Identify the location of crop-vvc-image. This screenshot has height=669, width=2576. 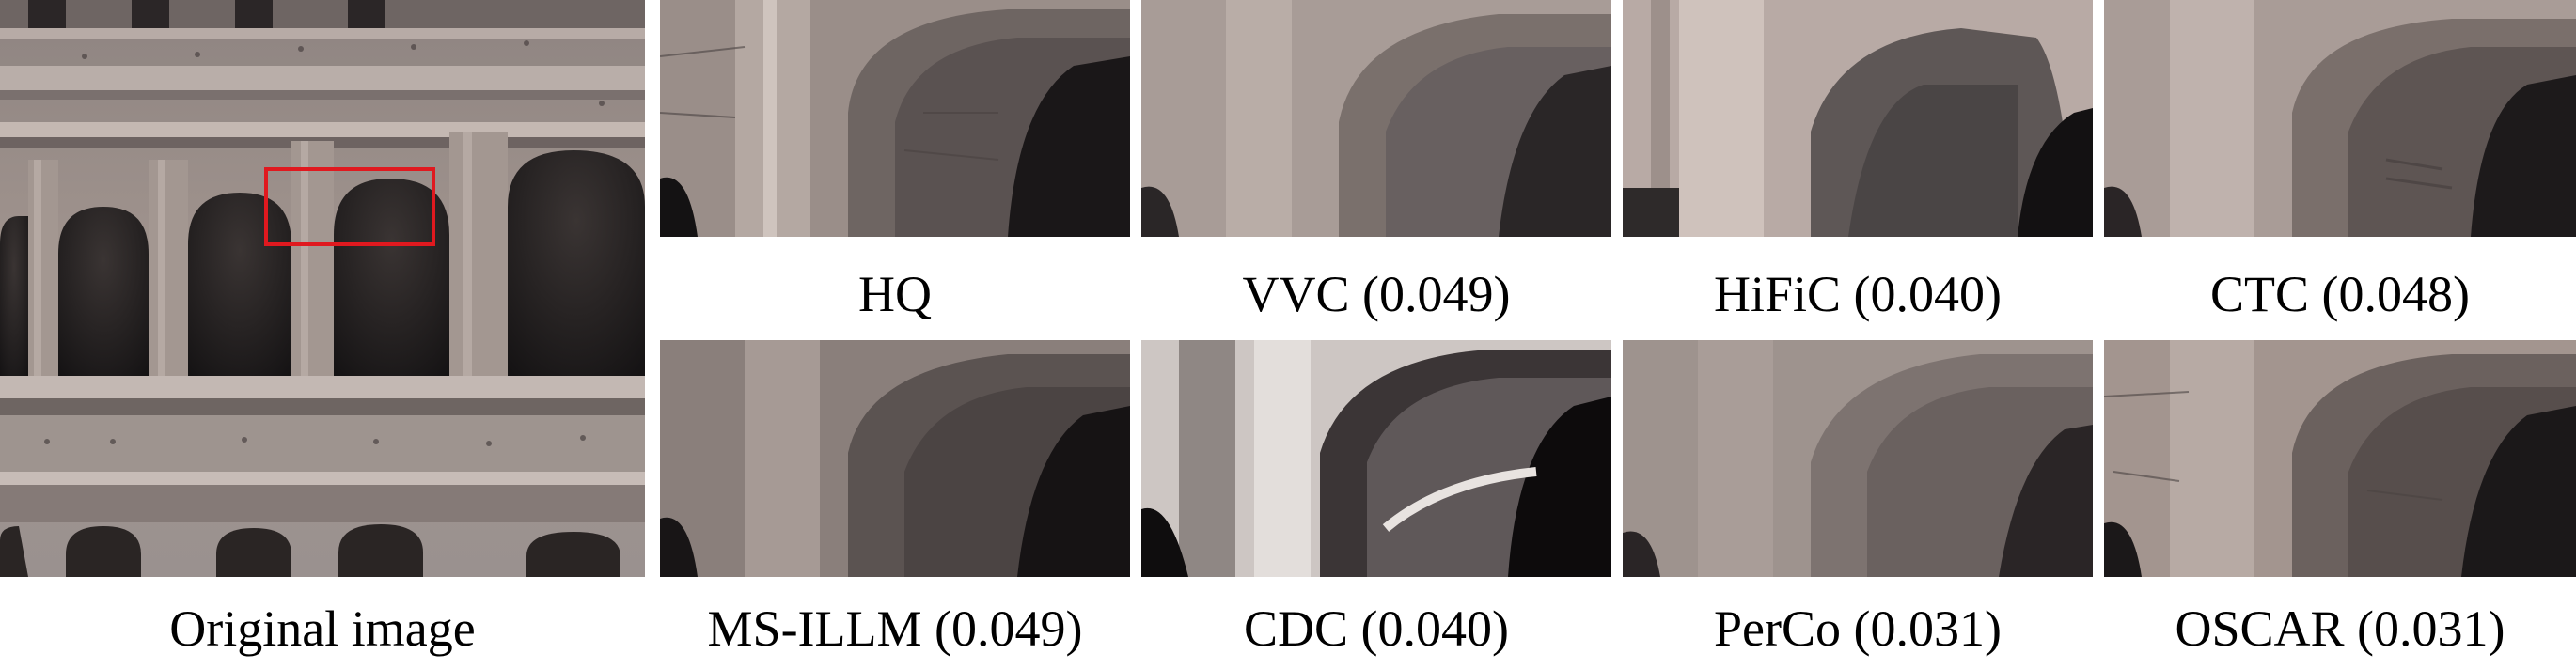
(1376, 118).